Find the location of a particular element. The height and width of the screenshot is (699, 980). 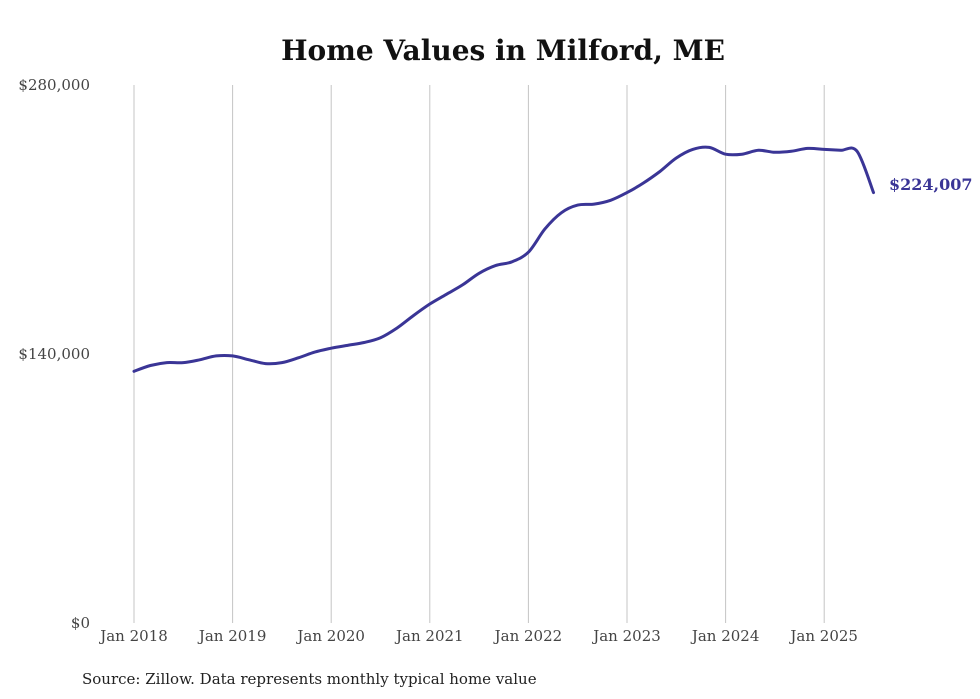

y-tick-label: $140,000 is located at coordinates (54, 354).